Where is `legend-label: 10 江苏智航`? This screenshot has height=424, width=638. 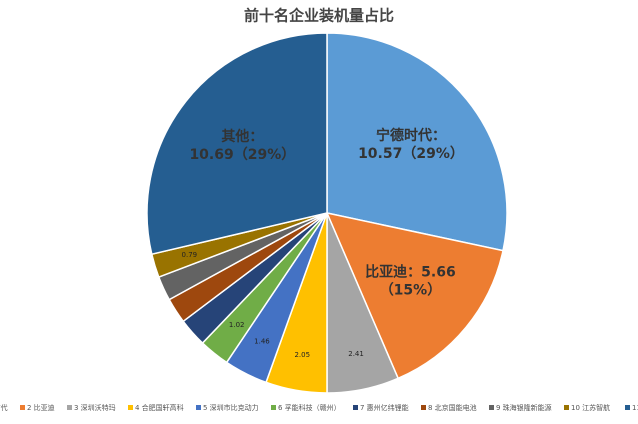 legend-label: 10 江苏智航 is located at coordinates (590, 407).